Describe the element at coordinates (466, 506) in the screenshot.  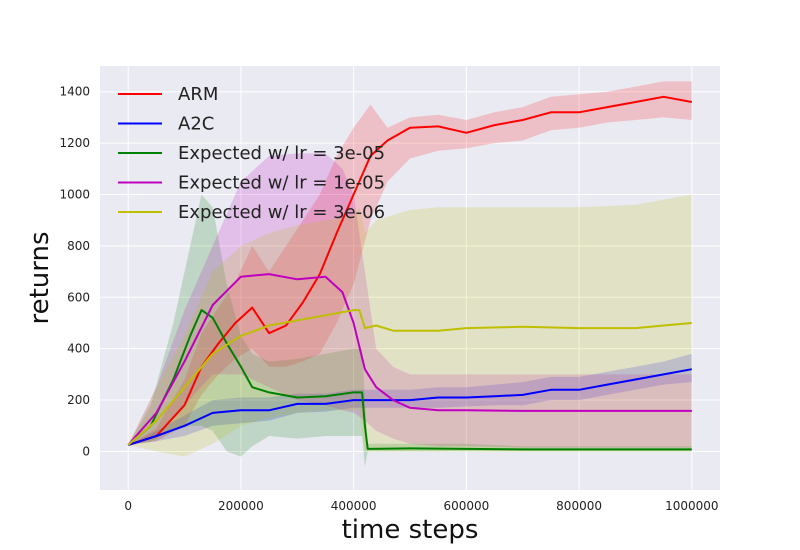
I see `x-tick-label: 600000` at that location.